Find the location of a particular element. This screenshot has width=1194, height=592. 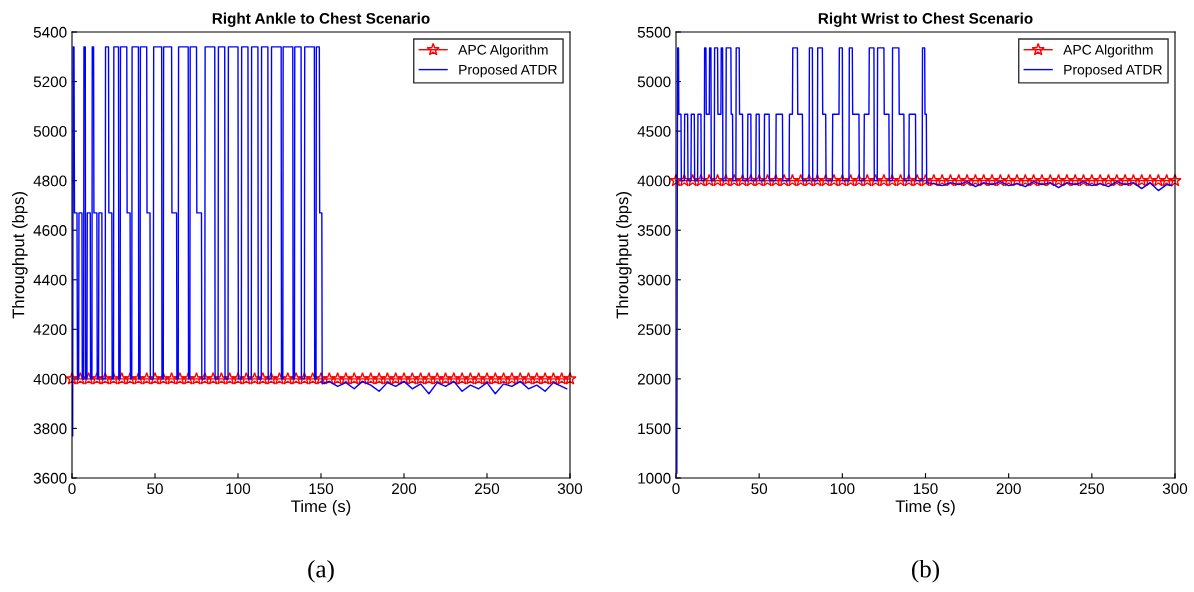

y-tick-label: 2500 is located at coordinates (654, 330).